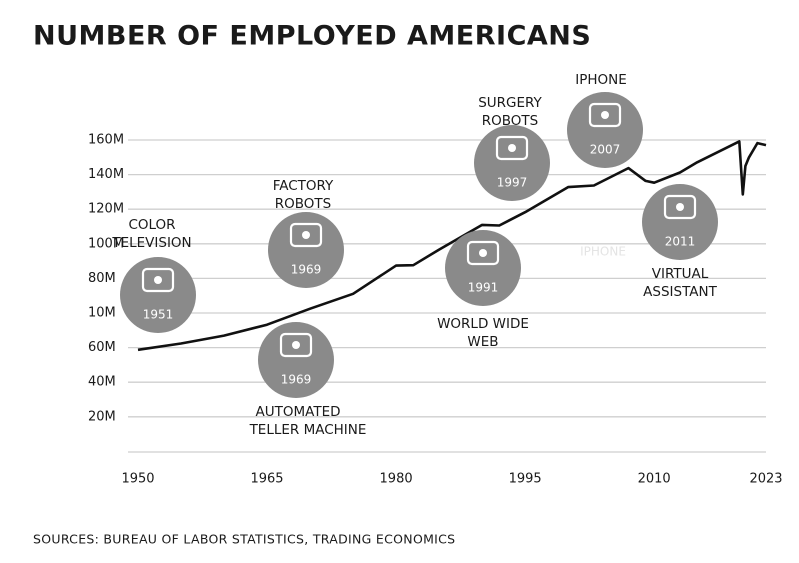  I want to click on x-tick-label: 2010, so click(654, 479).